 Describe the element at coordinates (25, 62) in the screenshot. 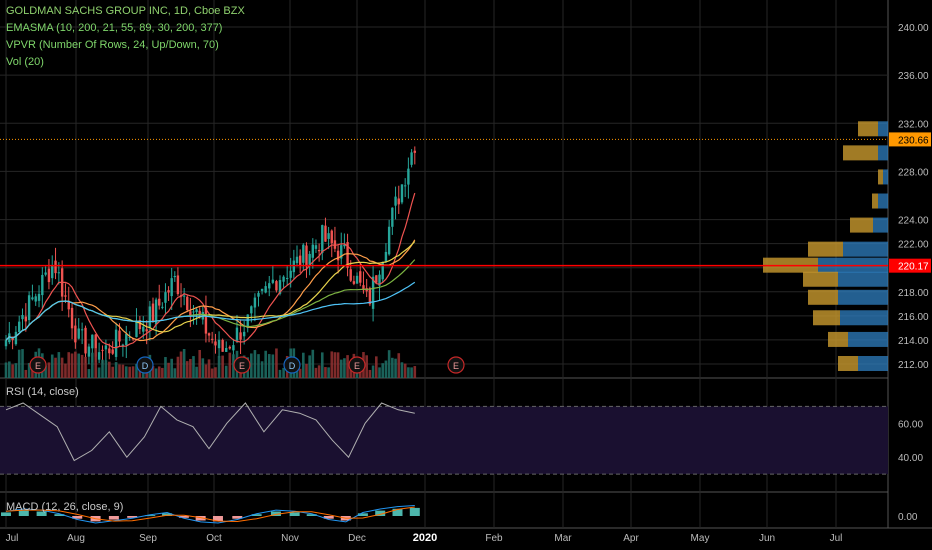

I see `legend-volume: Vol (20)` at that location.